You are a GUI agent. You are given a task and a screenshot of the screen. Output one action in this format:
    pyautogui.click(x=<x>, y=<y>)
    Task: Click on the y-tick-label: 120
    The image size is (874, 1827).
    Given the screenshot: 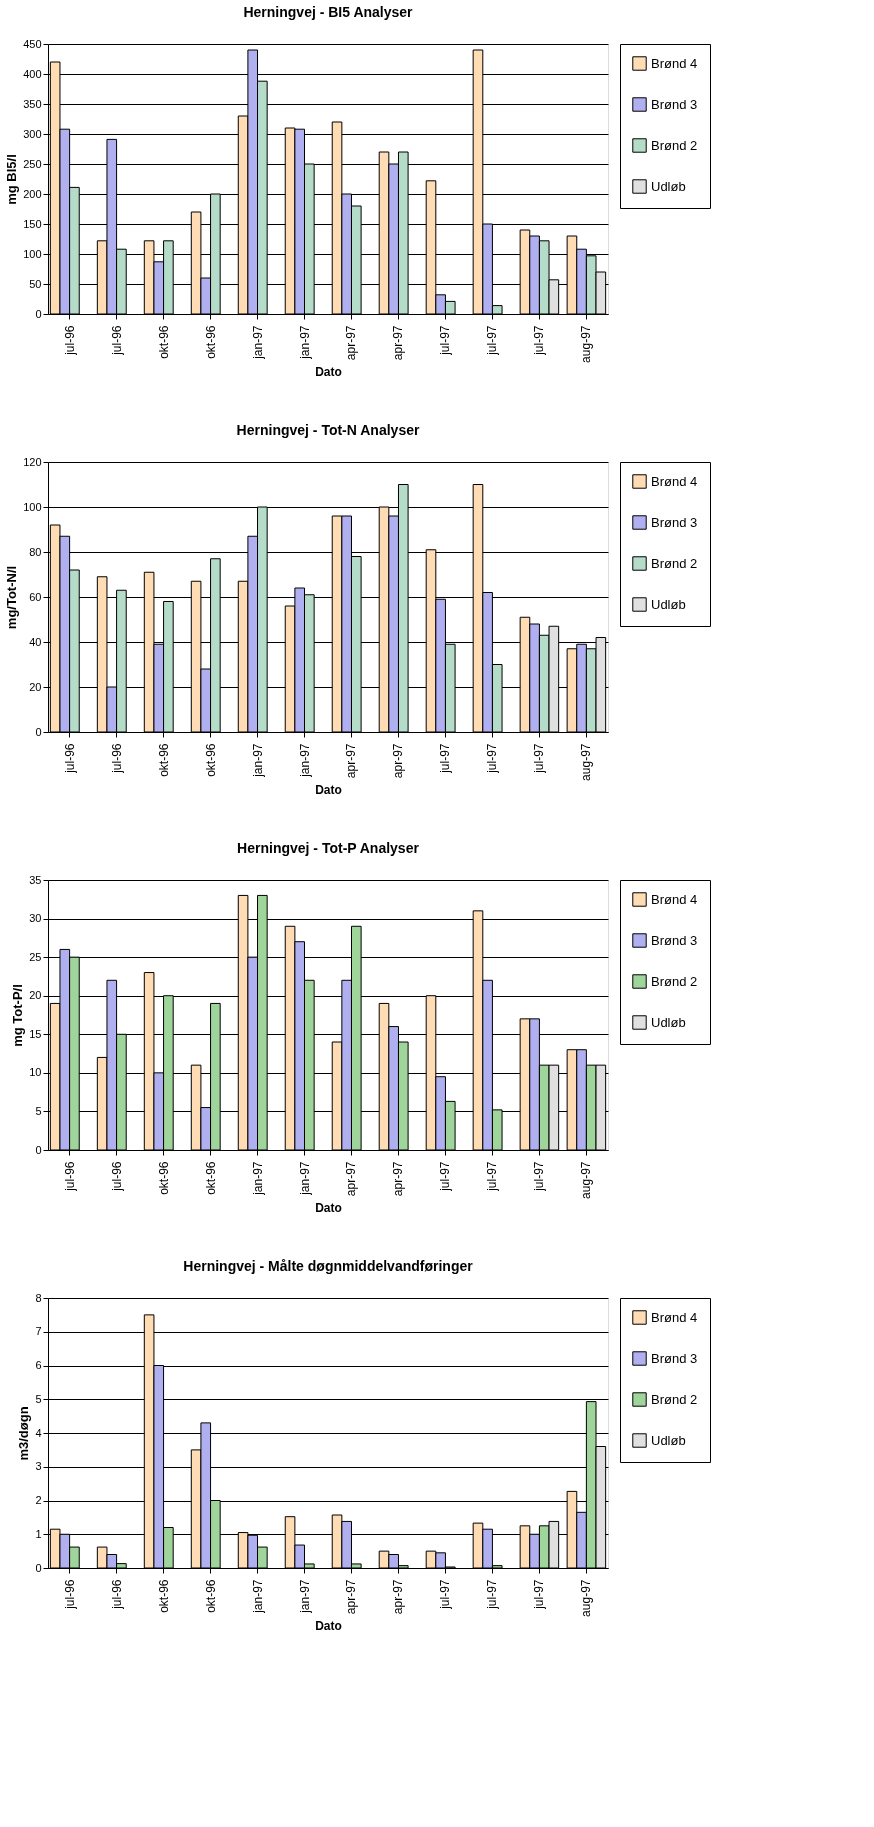 What is the action you would take?
    pyautogui.click(x=32, y=461)
    